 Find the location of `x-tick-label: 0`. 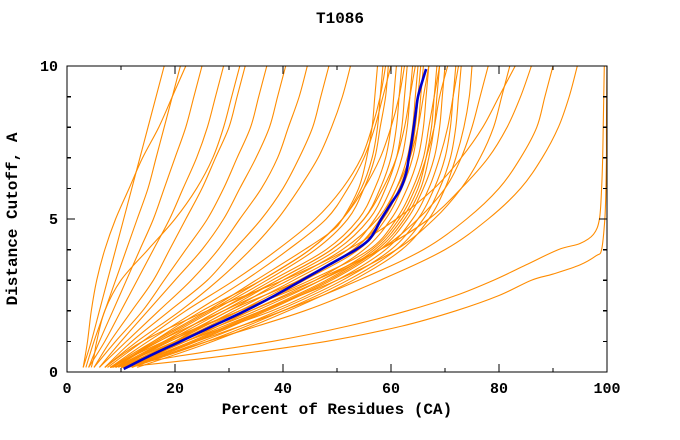

x-tick-label: 0 is located at coordinates (66, 389).